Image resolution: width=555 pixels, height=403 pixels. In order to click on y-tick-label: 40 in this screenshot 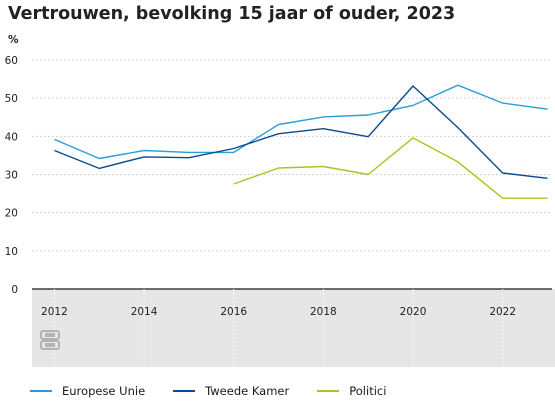, I will do `click(11, 137)`.